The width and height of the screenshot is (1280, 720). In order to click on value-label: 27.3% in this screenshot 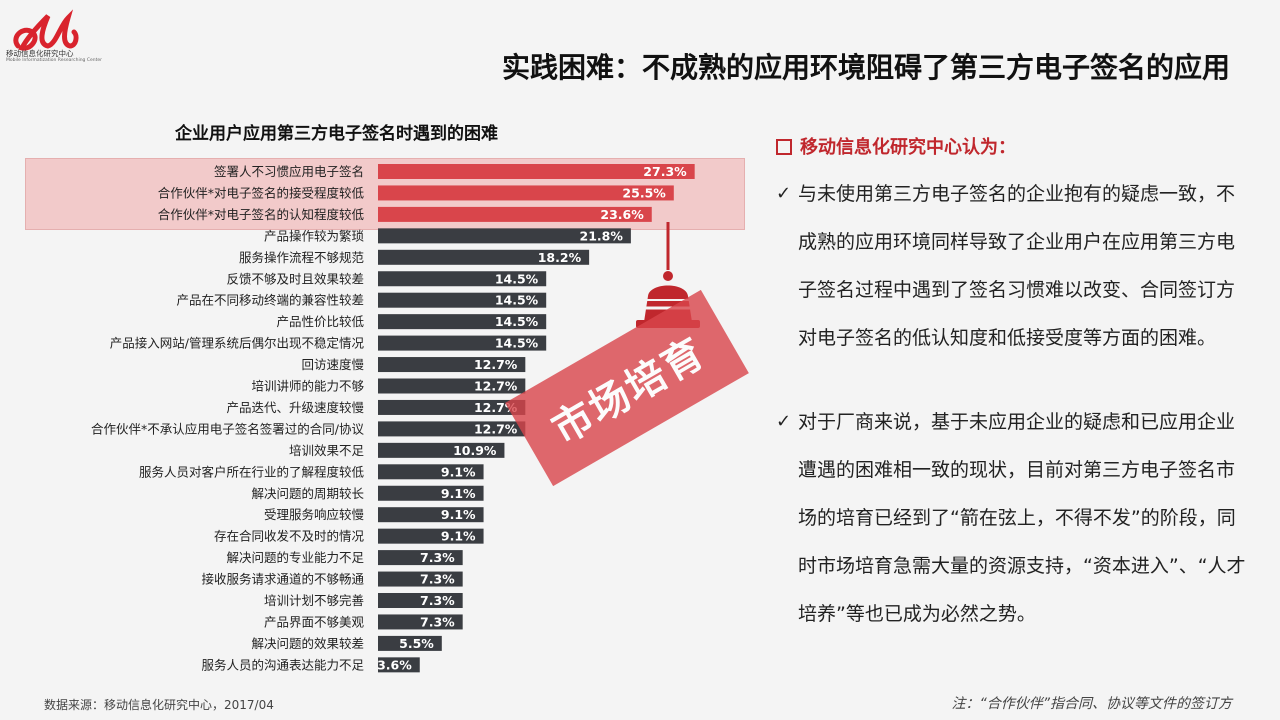, I will do `click(665, 171)`.